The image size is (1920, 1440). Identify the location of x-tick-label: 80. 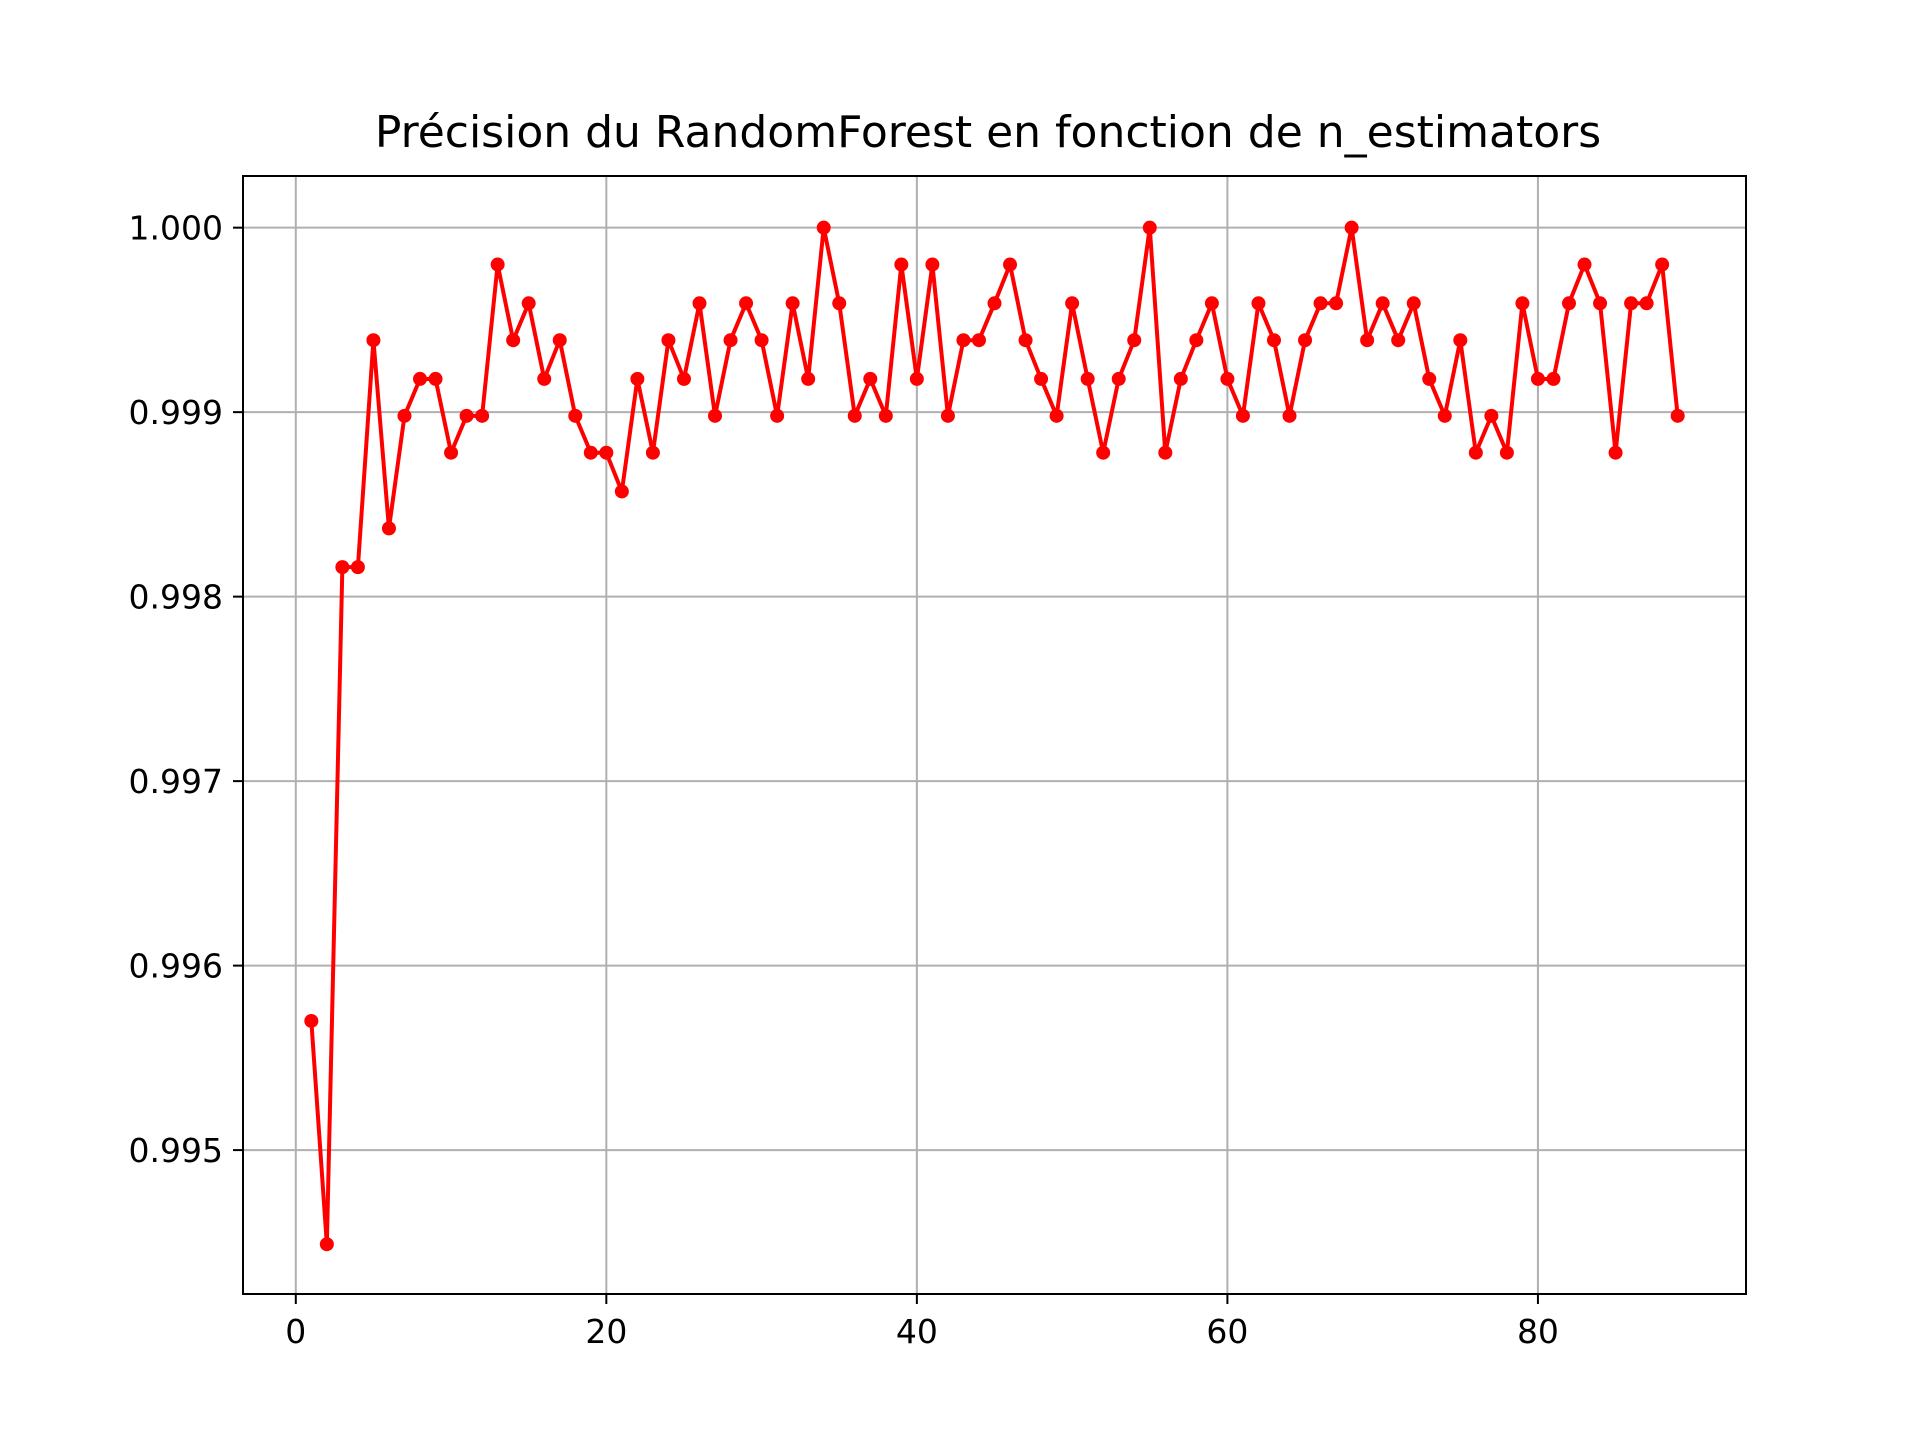
(1538, 1331).